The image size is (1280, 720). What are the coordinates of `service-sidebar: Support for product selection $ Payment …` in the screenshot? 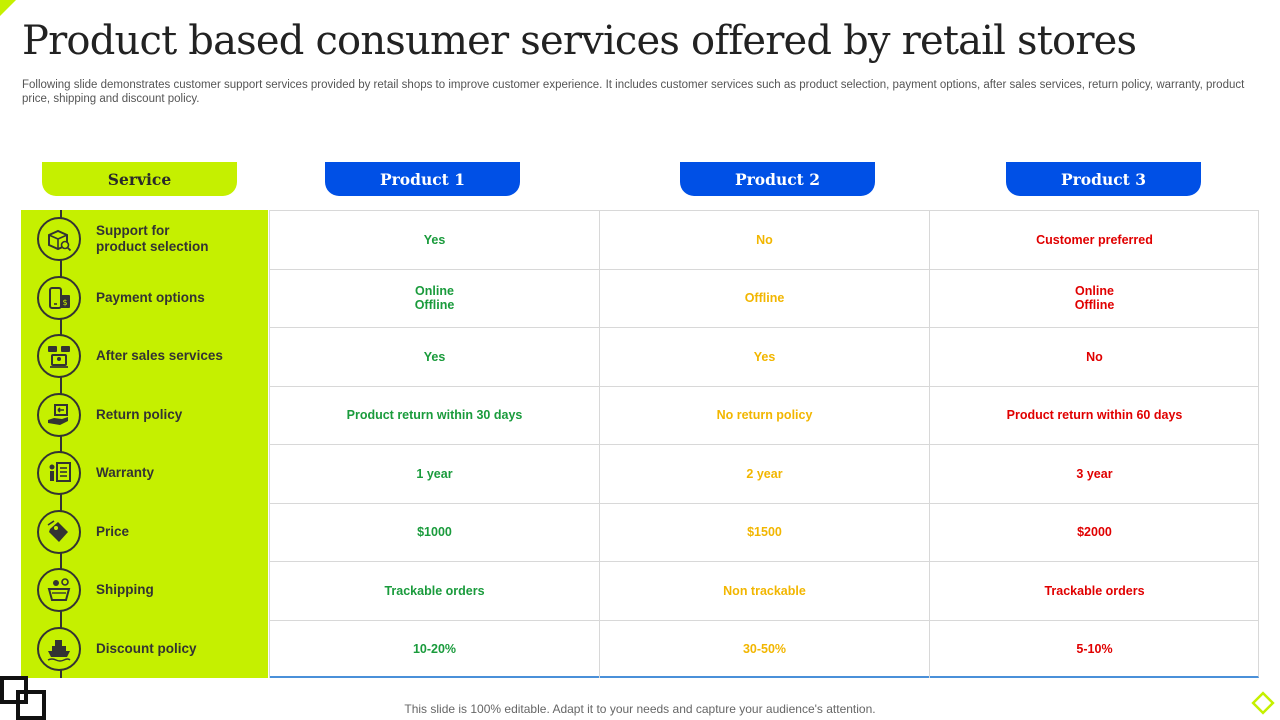 It's located at (144, 444).